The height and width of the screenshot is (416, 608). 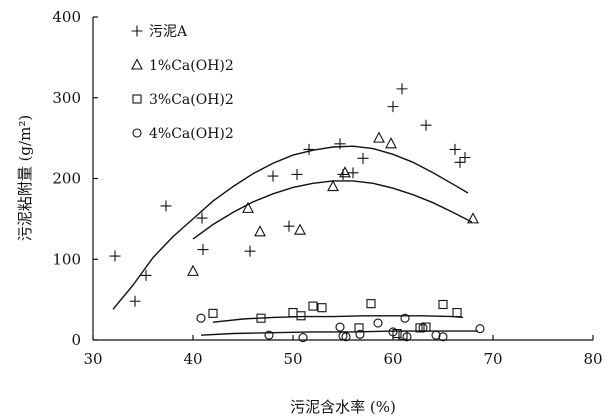 I want to click on y-tick-label: 300, so click(x=66, y=98).